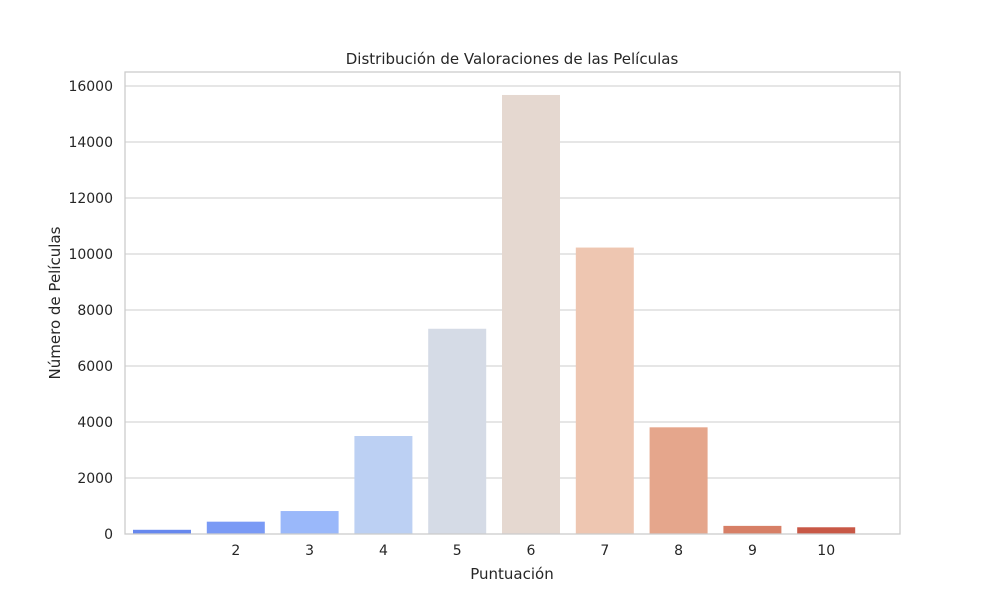 The height and width of the screenshot is (600, 1000). I want to click on y-tick-label: 0, so click(108, 535).